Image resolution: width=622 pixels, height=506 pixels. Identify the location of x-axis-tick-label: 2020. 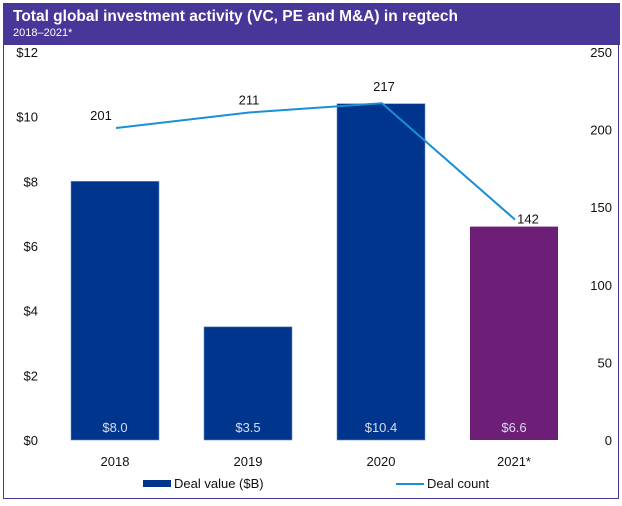
(381, 461).